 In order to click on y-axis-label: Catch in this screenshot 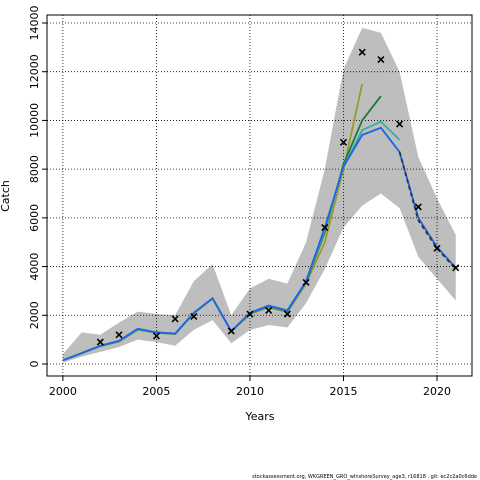, I will do `click(6, 196)`.